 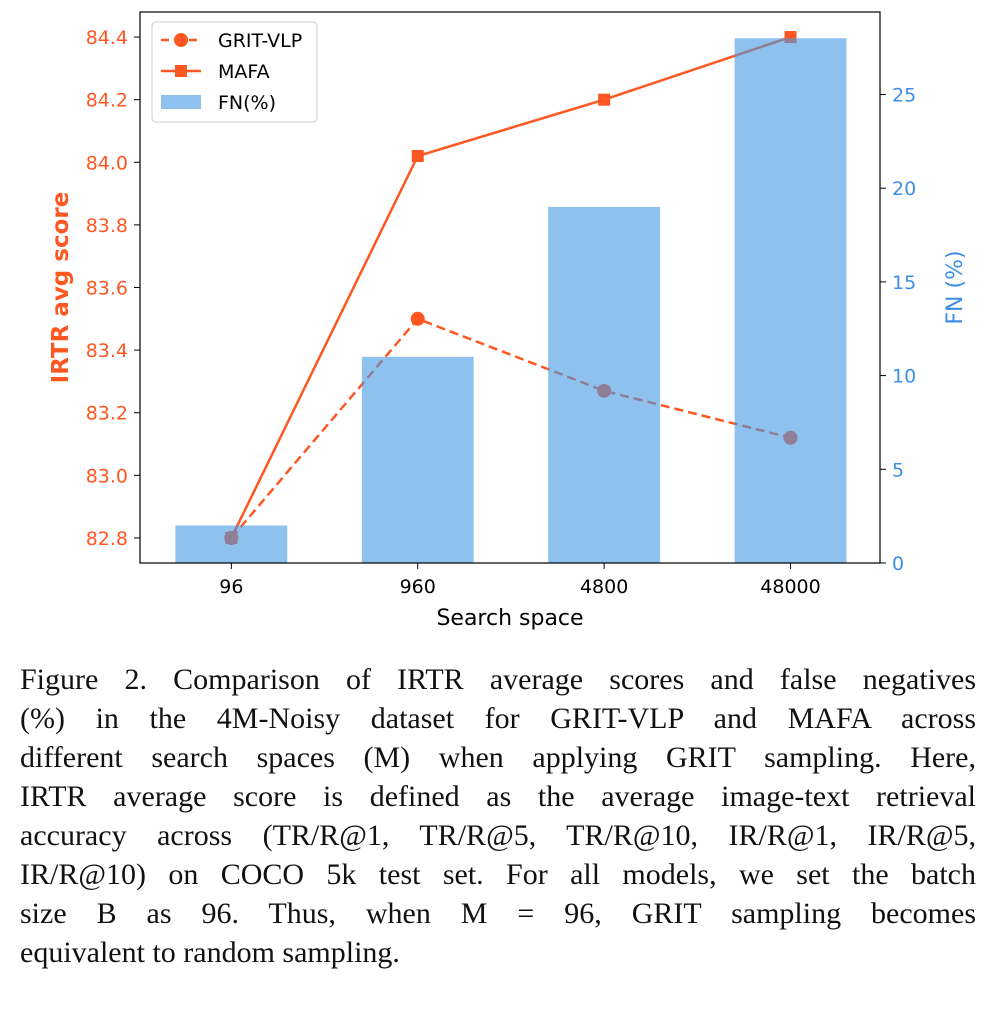 What do you see at coordinates (61, 288) in the screenshot?
I see `y-left-axis-label: IRTR avg score` at bounding box center [61, 288].